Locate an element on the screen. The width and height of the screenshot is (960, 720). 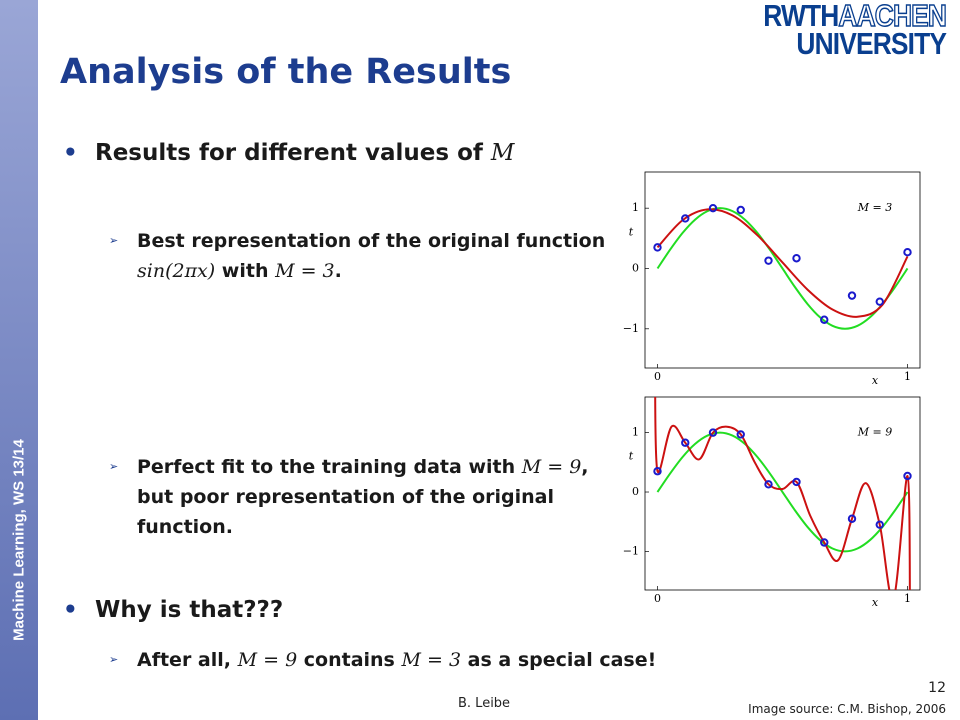
text: After all, is located at coordinates (187, 660).